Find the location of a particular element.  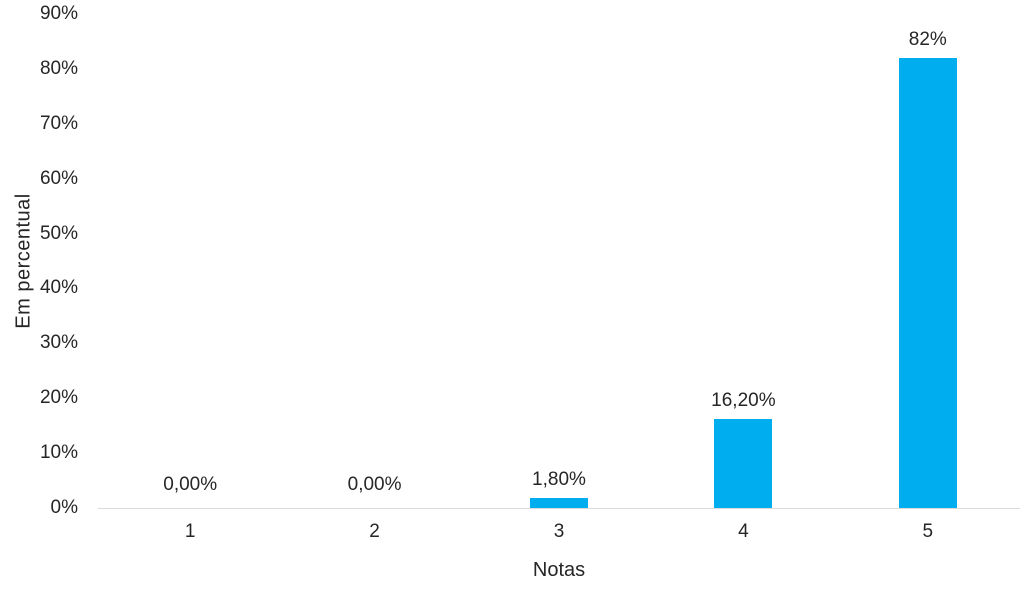

x-tick-label: 4 is located at coordinates (743, 531).